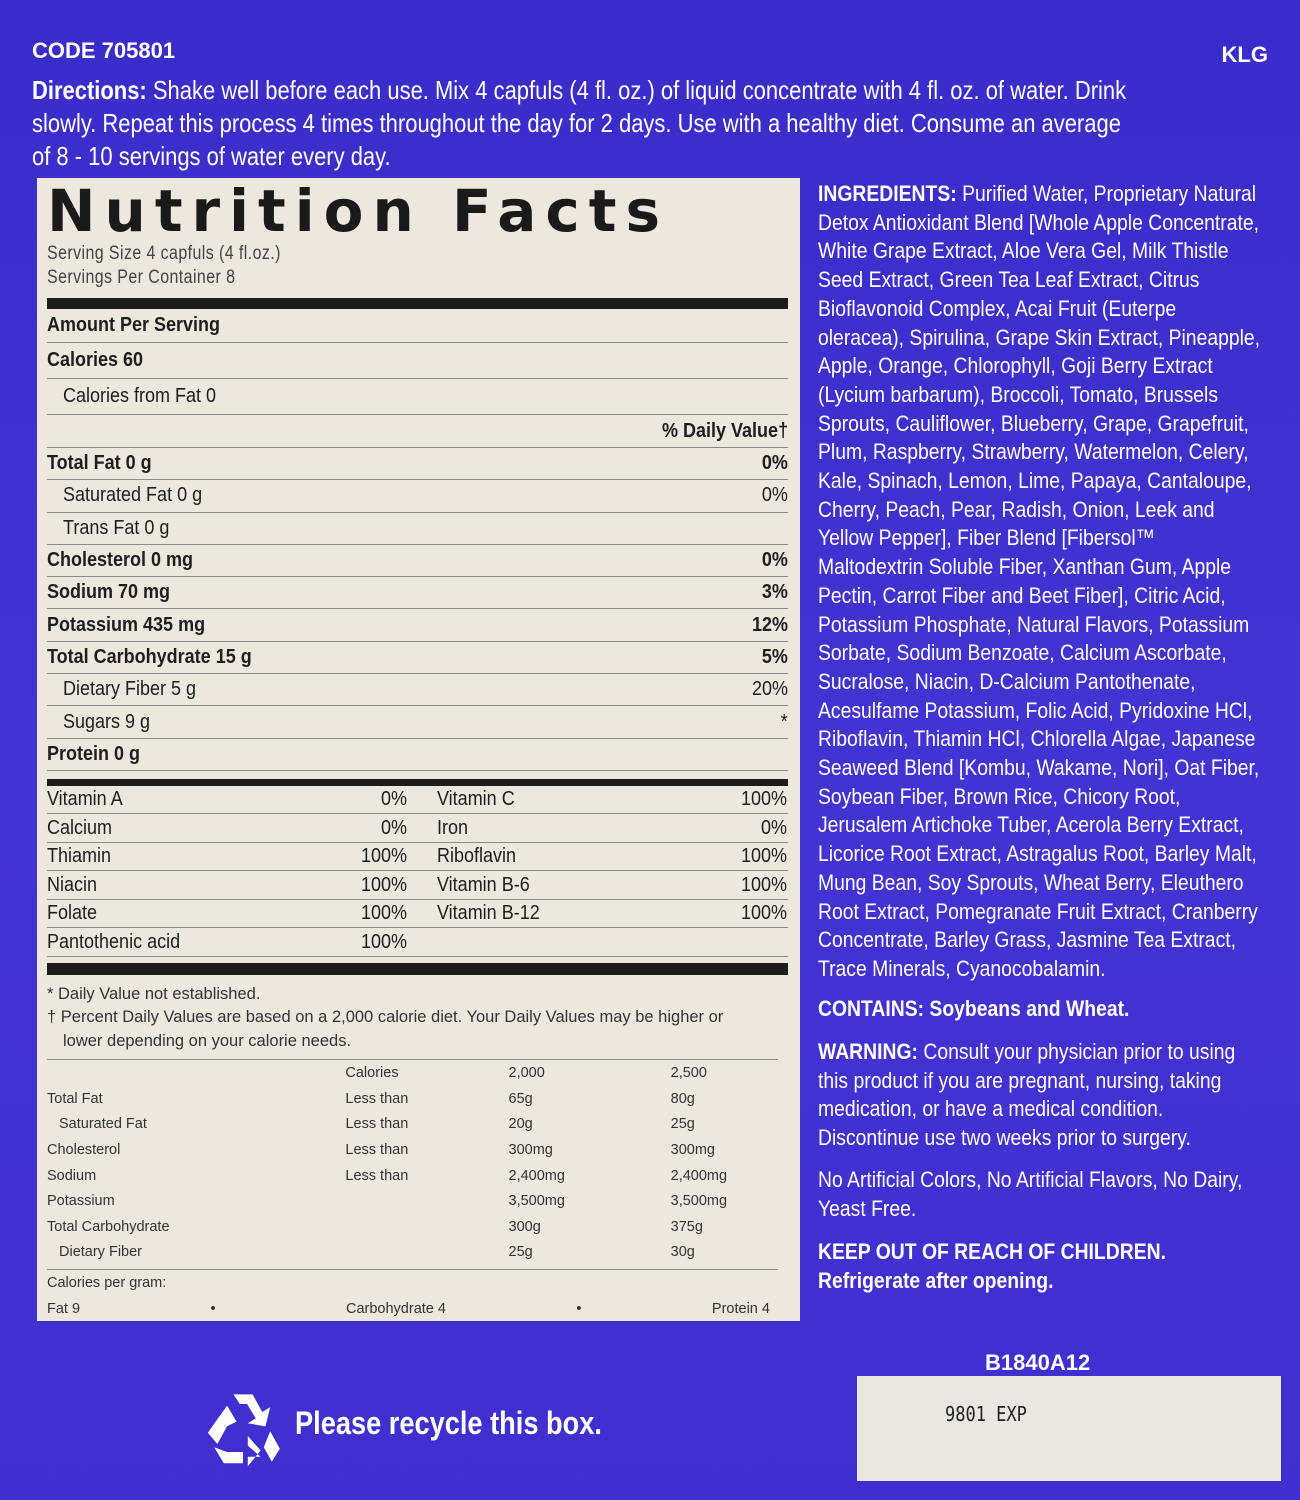 The width and height of the screenshot is (1300, 1500). I want to click on nutrition-facts-title: Nutrition Facts, so click(358, 211).